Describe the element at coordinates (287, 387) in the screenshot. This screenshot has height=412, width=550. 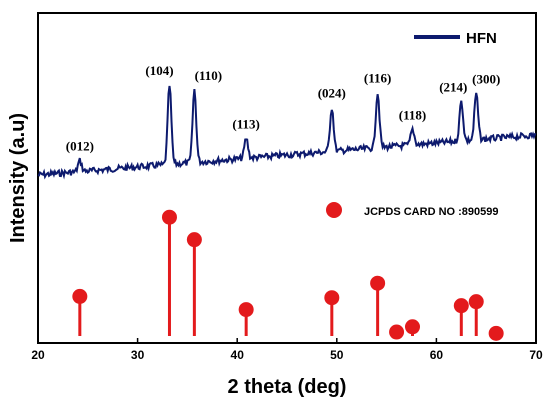
I see `x-axis-title: 2 theta (deg)` at that location.